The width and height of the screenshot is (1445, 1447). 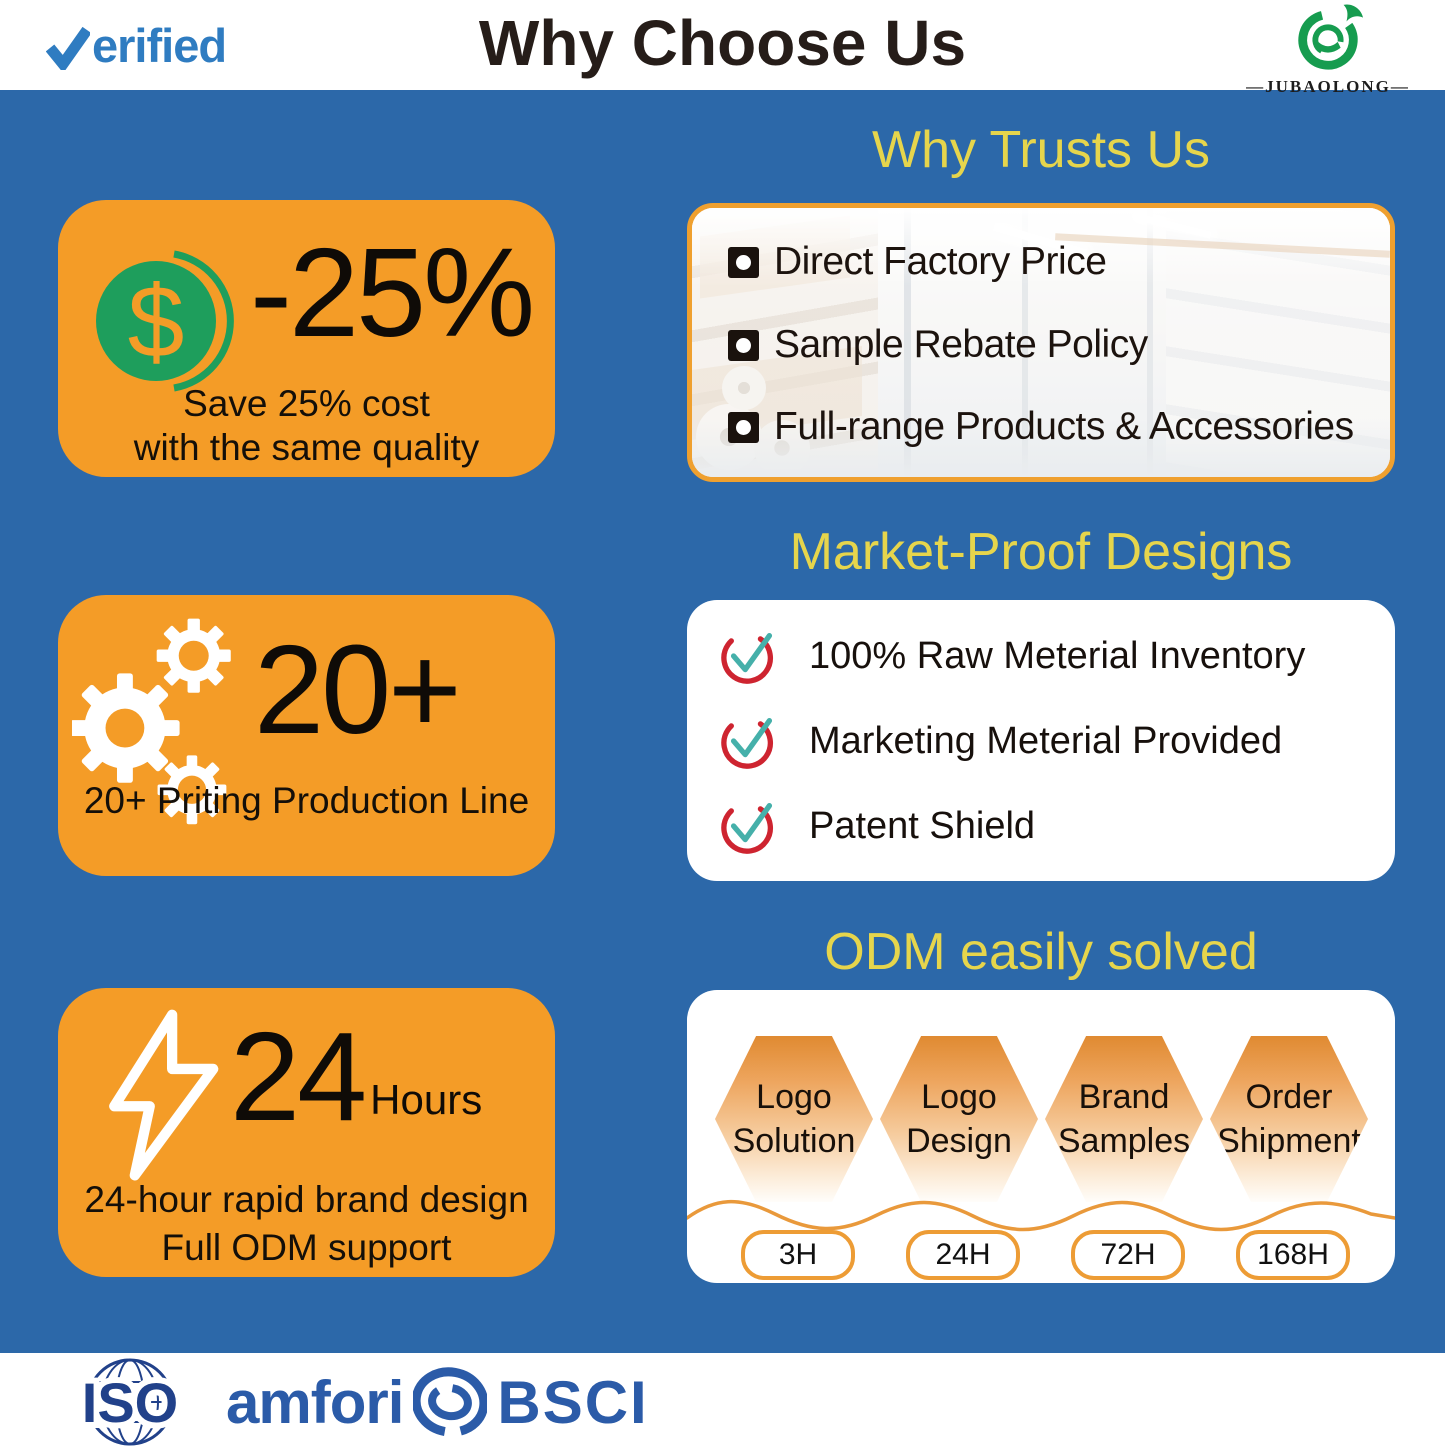 I want to click on odm-step-hexagon: Logo Solution, so click(x=794, y=1119).